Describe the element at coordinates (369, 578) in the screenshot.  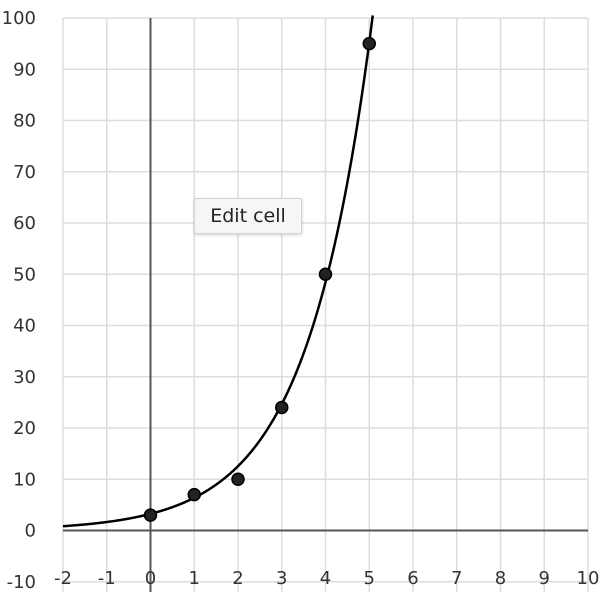
I see `x-tick-label: 5` at that location.